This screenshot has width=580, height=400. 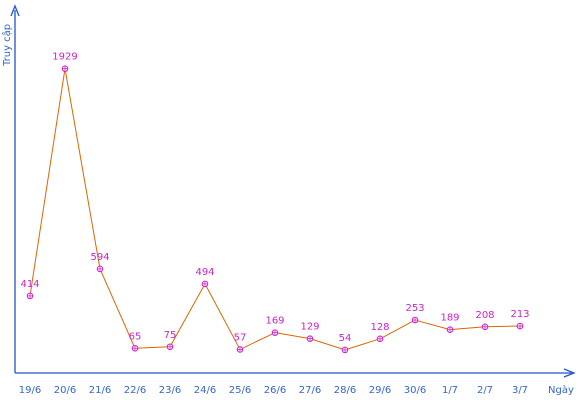 What do you see at coordinates (99, 257) in the screenshot?
I see `data-label: 594` at bounding box center [99, 257].